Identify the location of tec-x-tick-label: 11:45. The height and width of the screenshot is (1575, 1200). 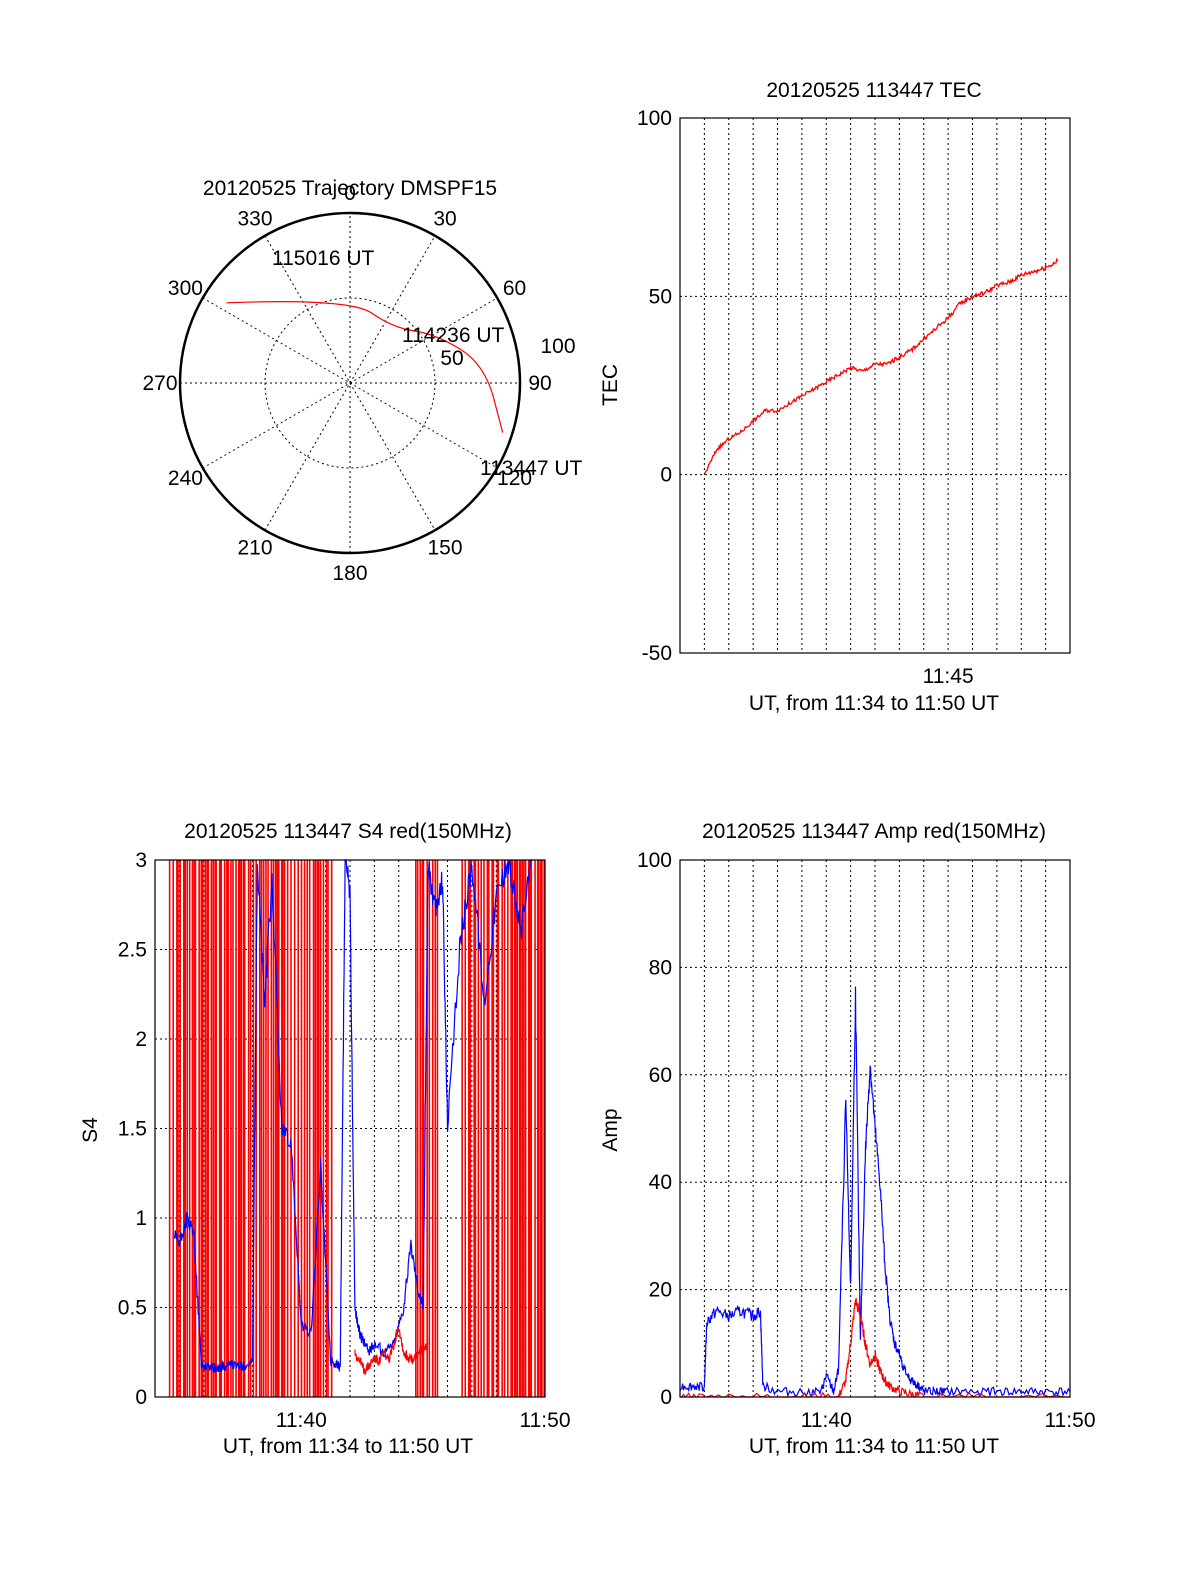
(948, 676).